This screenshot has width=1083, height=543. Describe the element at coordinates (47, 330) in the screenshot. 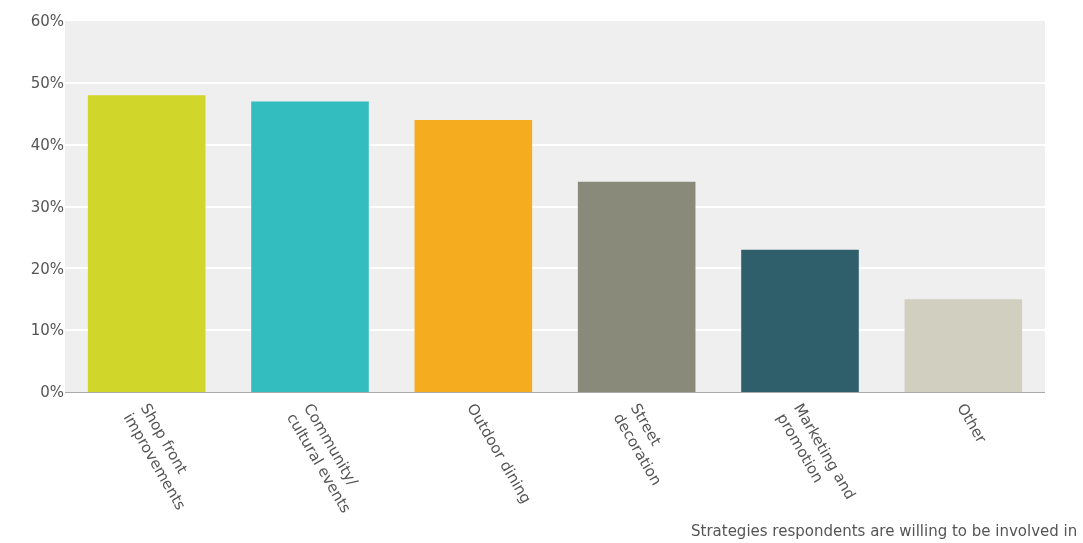

I see `y-tick-label: 10%` at that location.